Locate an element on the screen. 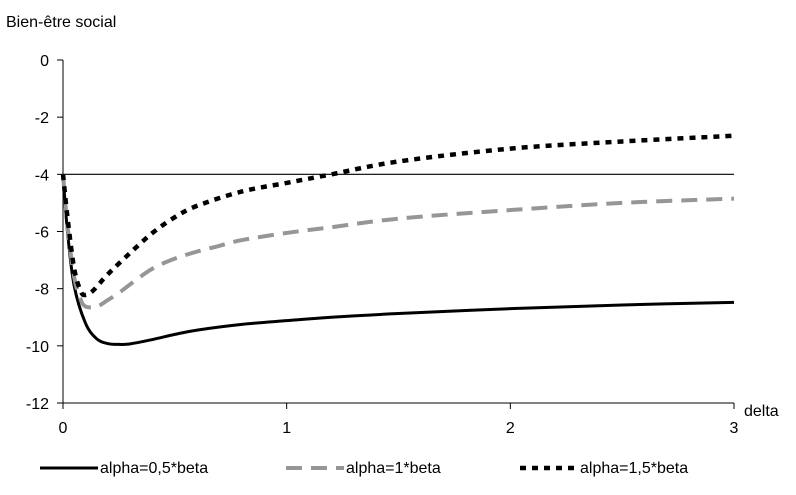 This screenshot has height=495, width=796. x-axis-title: delta is located at coordinates (761, 411).